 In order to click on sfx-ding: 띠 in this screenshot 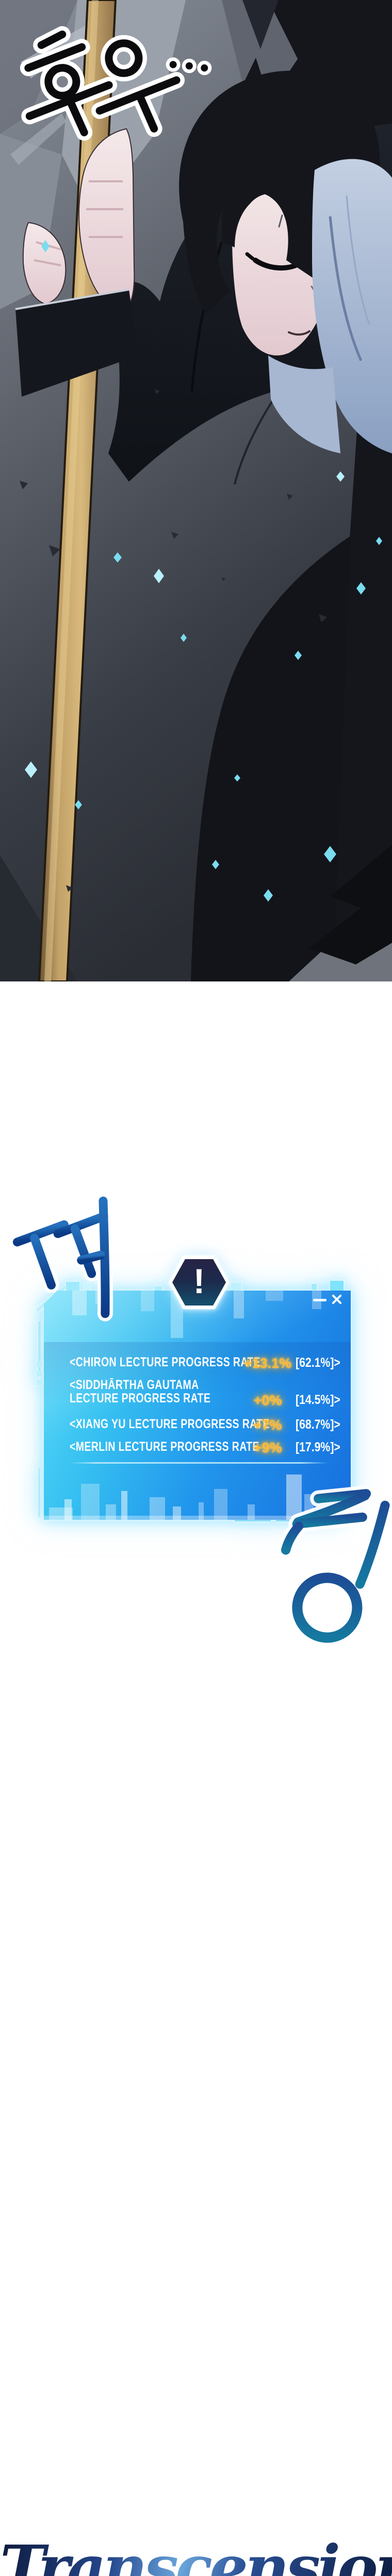, I will do `click(77, 1263)`.